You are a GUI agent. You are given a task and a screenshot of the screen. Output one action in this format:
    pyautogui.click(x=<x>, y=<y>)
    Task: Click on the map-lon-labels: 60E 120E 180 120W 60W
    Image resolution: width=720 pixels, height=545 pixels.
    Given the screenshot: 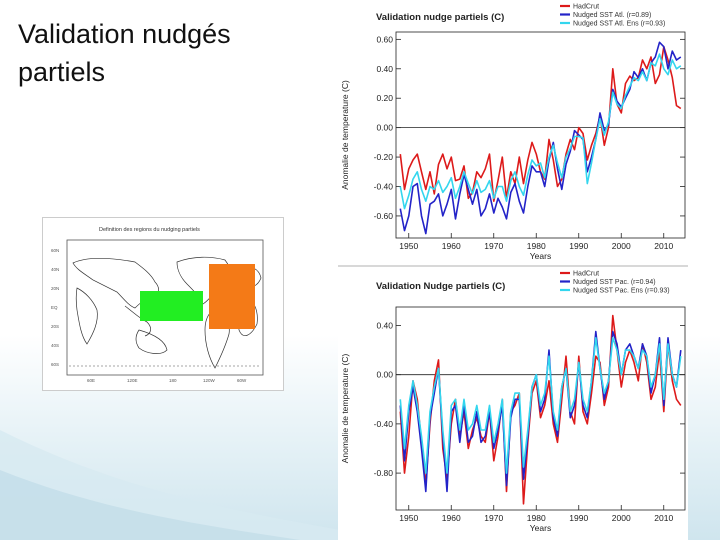 What is the action you would take?
    pyautogui.click(x=167, y=380)
    